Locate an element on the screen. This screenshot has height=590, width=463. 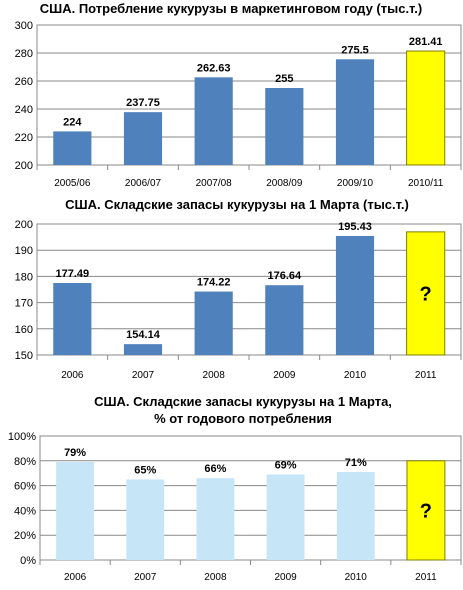
y-tick-label: 170 is located at coordinates (24, 304).